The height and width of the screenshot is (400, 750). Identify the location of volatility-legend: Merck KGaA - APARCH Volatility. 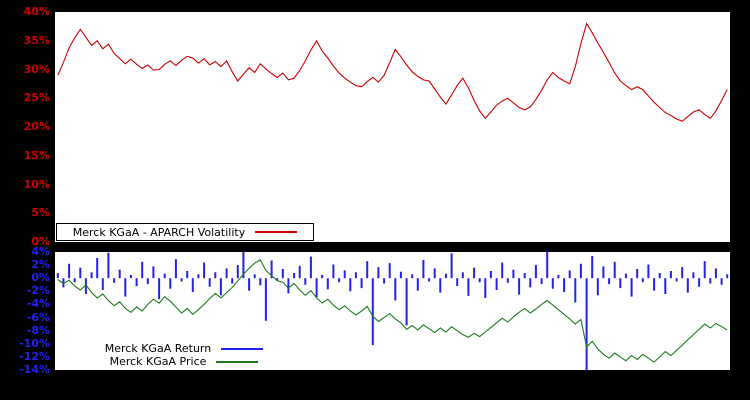
(185, 232).